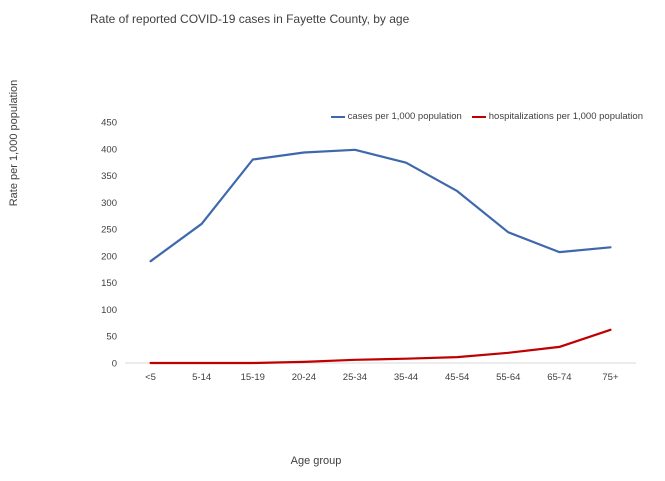 The height and width of the screenshot is (481, 665). What do you see at coordinates (508, 377) in the screenshot?
I see `x-tick-label: 55-64` at bounding box center [508, 377].